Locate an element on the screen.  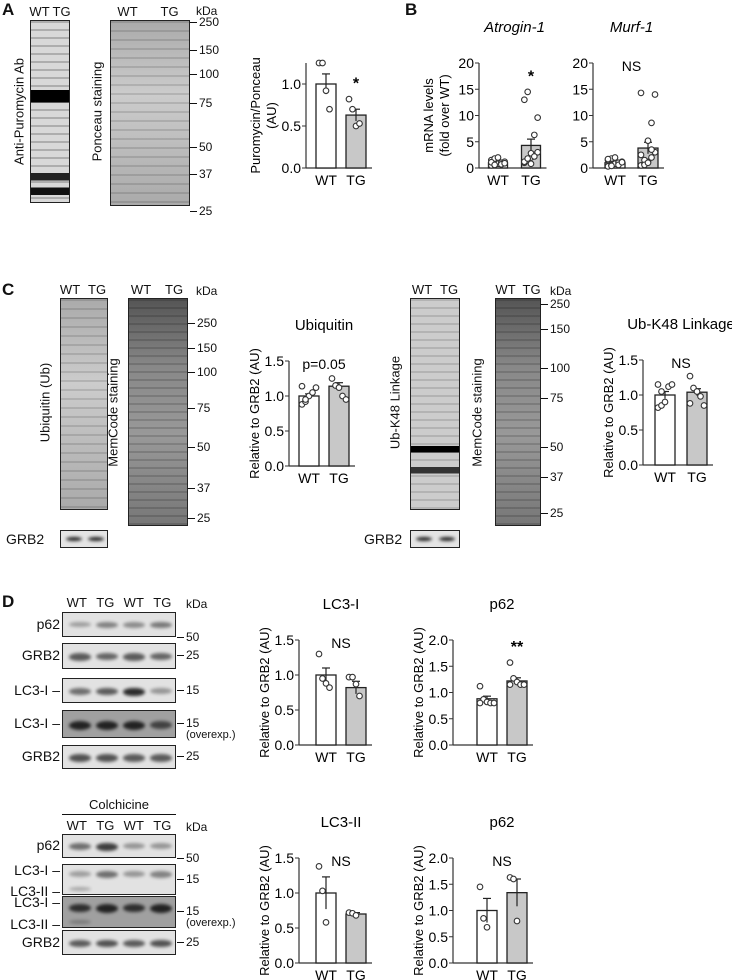
y-axis-label: Relative to GRB2 (AU) is located at coordinates (254, 413).